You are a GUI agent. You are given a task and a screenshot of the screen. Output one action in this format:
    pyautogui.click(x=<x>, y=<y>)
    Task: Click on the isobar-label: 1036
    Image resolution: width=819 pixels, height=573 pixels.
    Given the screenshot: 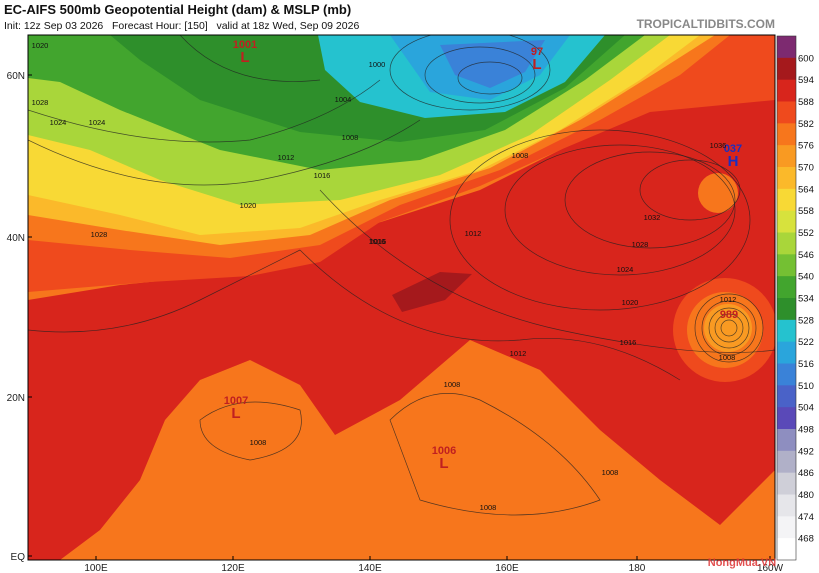 What is the action you would take?
    pyautogui.click(x=718, y=145)
    